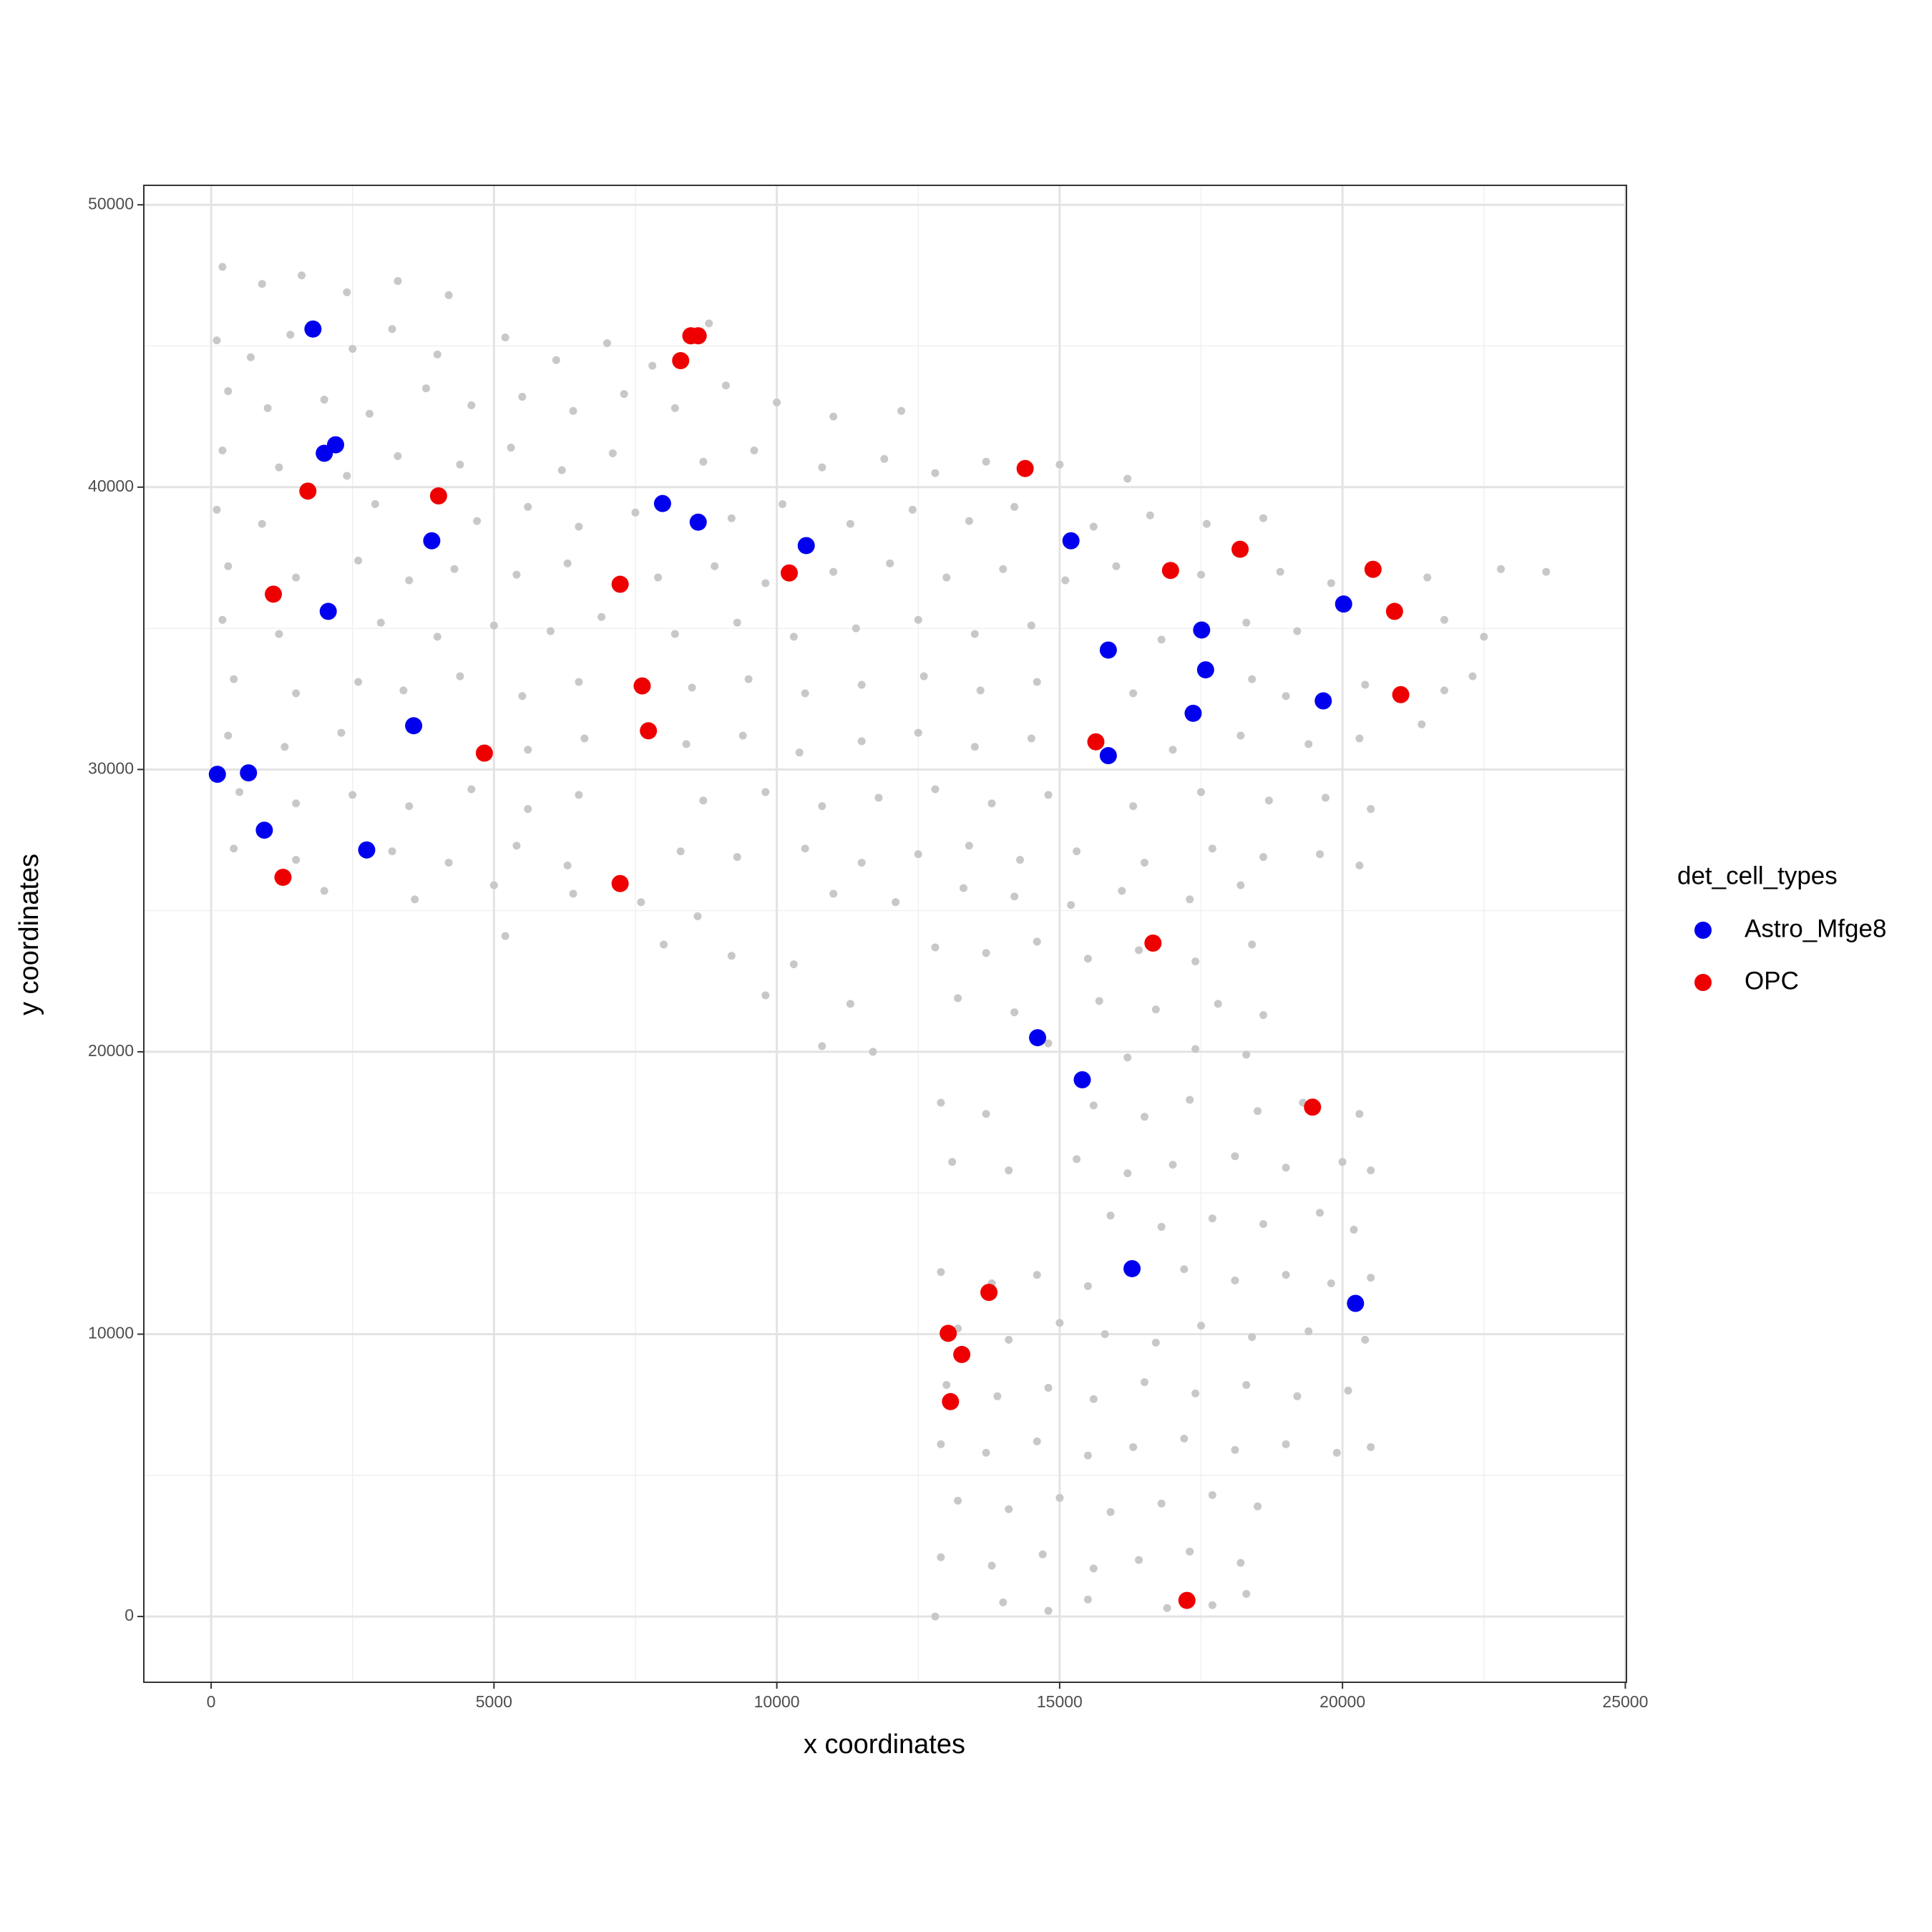 This screenshot has width=1932, height=1932. Describe the element at coordinates (1060, 1701) in the screenshot. I see `x-tick-label: 15000` at that location.